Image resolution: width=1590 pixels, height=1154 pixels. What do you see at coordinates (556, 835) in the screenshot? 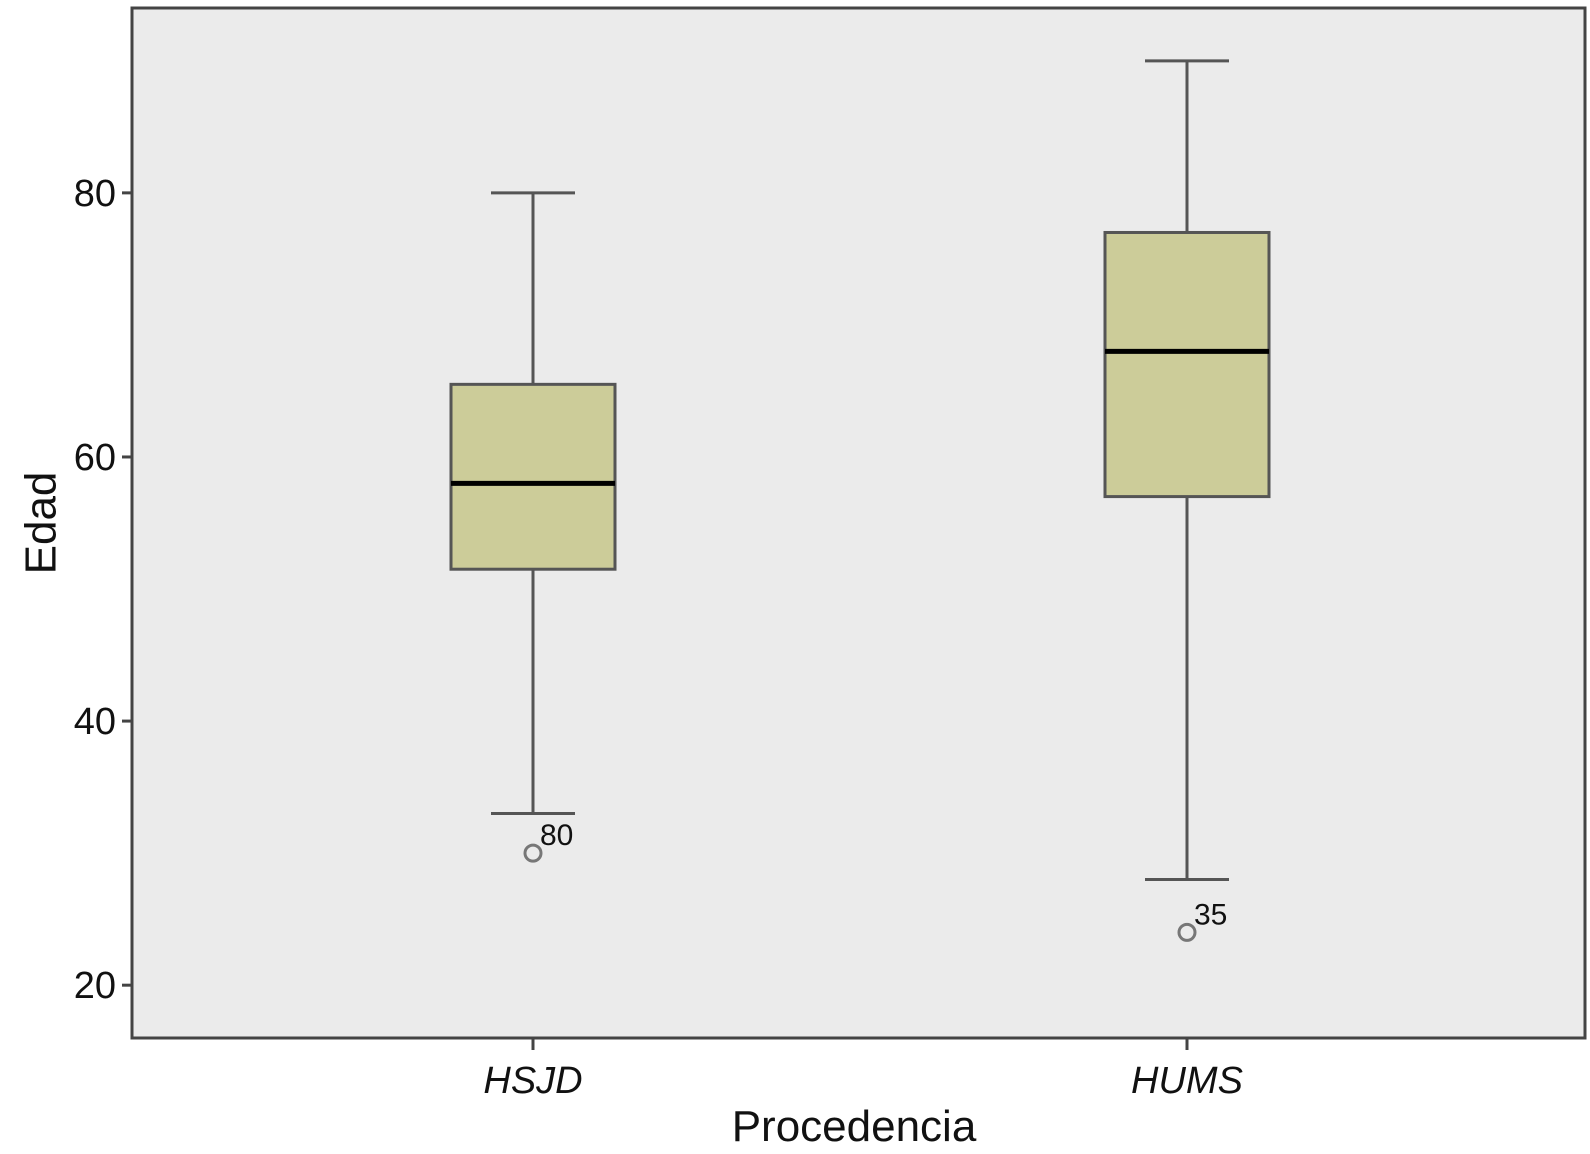
I see `outlier-label: 80` at bounding box center [556, 835].